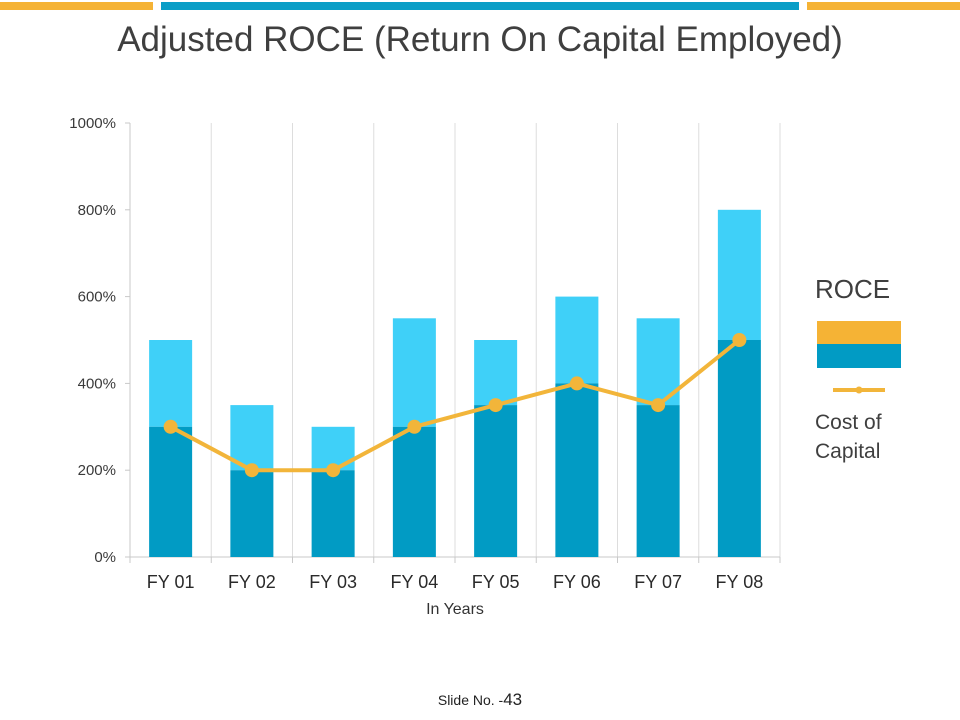 The width and height of the screenshot is (960, 720). What do you see at coordinates (92, 340) in the screenshot?
I see `y-tick-labels: 0% 200% 400% 600% 800% 1000%` at bounding box center [92, 340].